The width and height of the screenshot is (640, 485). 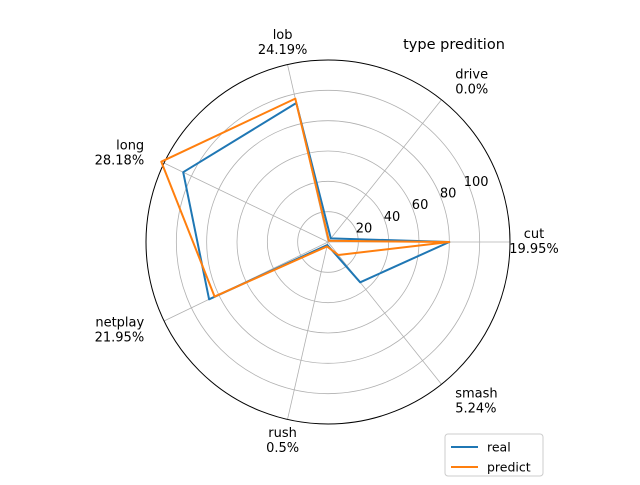 What do you see at coordinates (448, 194) in the screenshot?
I see `r-tick-label: 80` at bounding box center [448, 194].